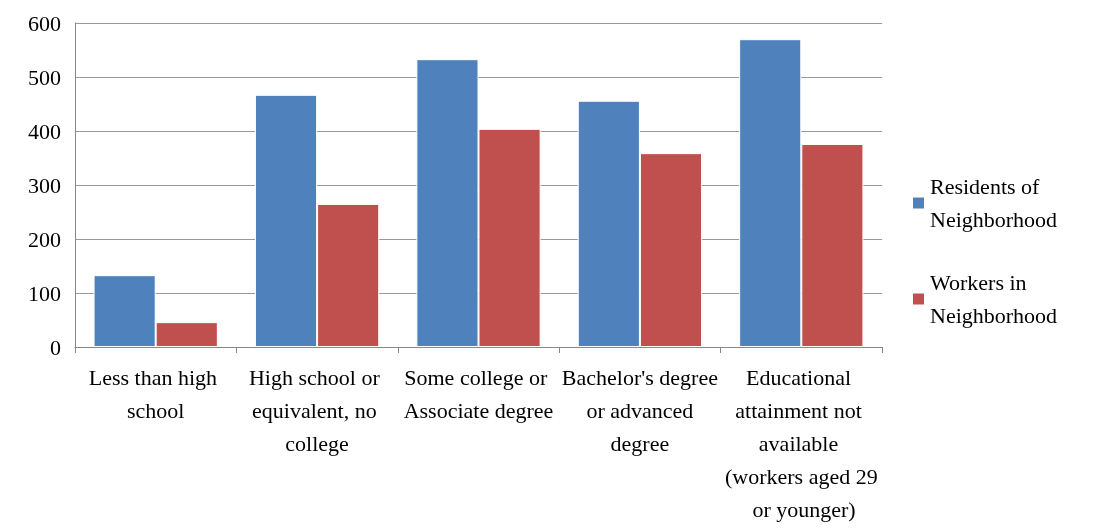  I want to click on x-tick-label: Less than high school, so click(155, 394).